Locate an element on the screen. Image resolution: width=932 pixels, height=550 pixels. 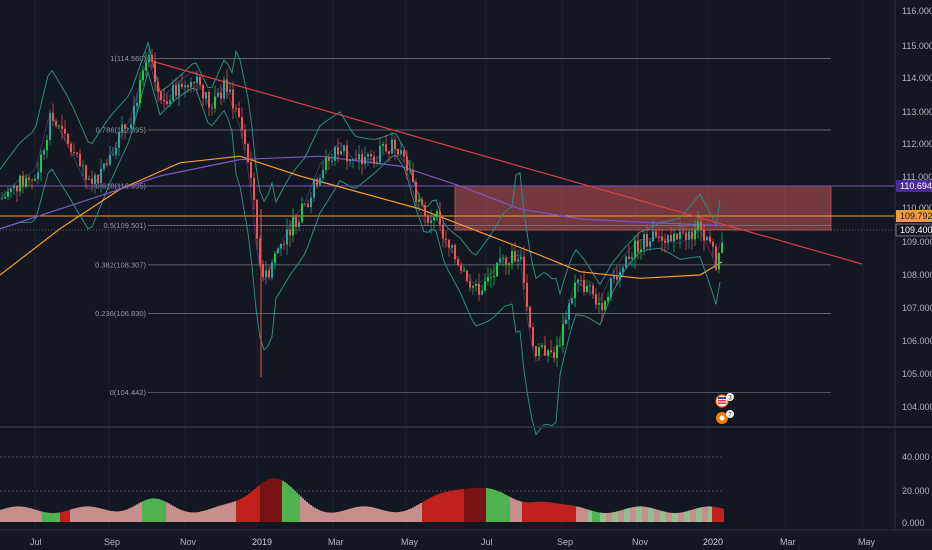
oscillator-axis: 40.000 20.000 0.000 is located at coordinates (916, 490).